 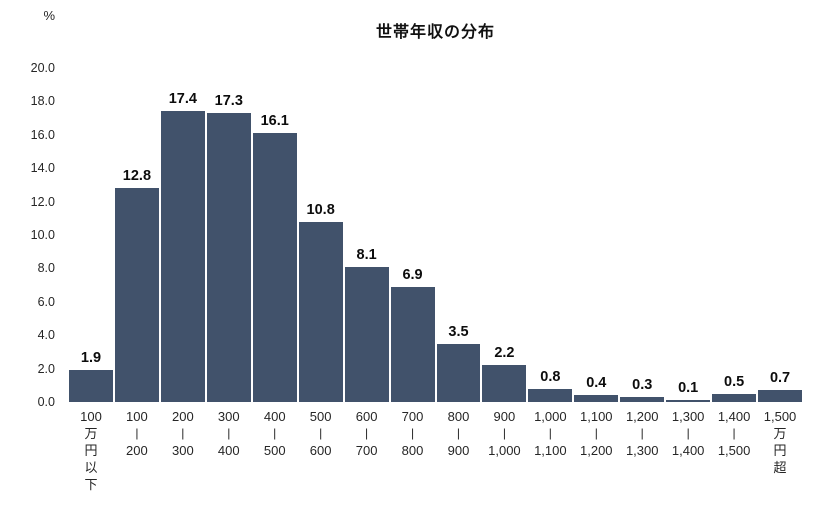 What do you see at coordinates (42, 101) in the screenshot?
I see `y-tick-label: 18.0` at bounding box center [42, 101].